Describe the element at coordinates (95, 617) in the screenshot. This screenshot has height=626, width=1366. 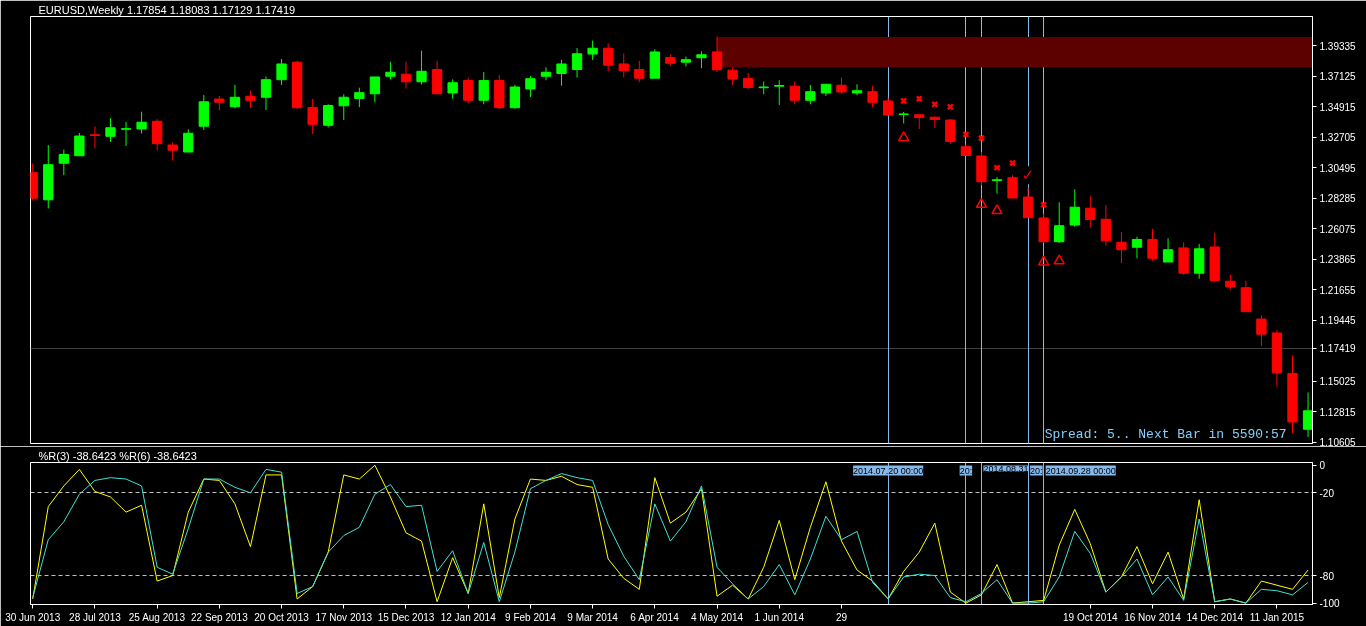
I see `x-tick-label: 28 Jul 2013` at that location.